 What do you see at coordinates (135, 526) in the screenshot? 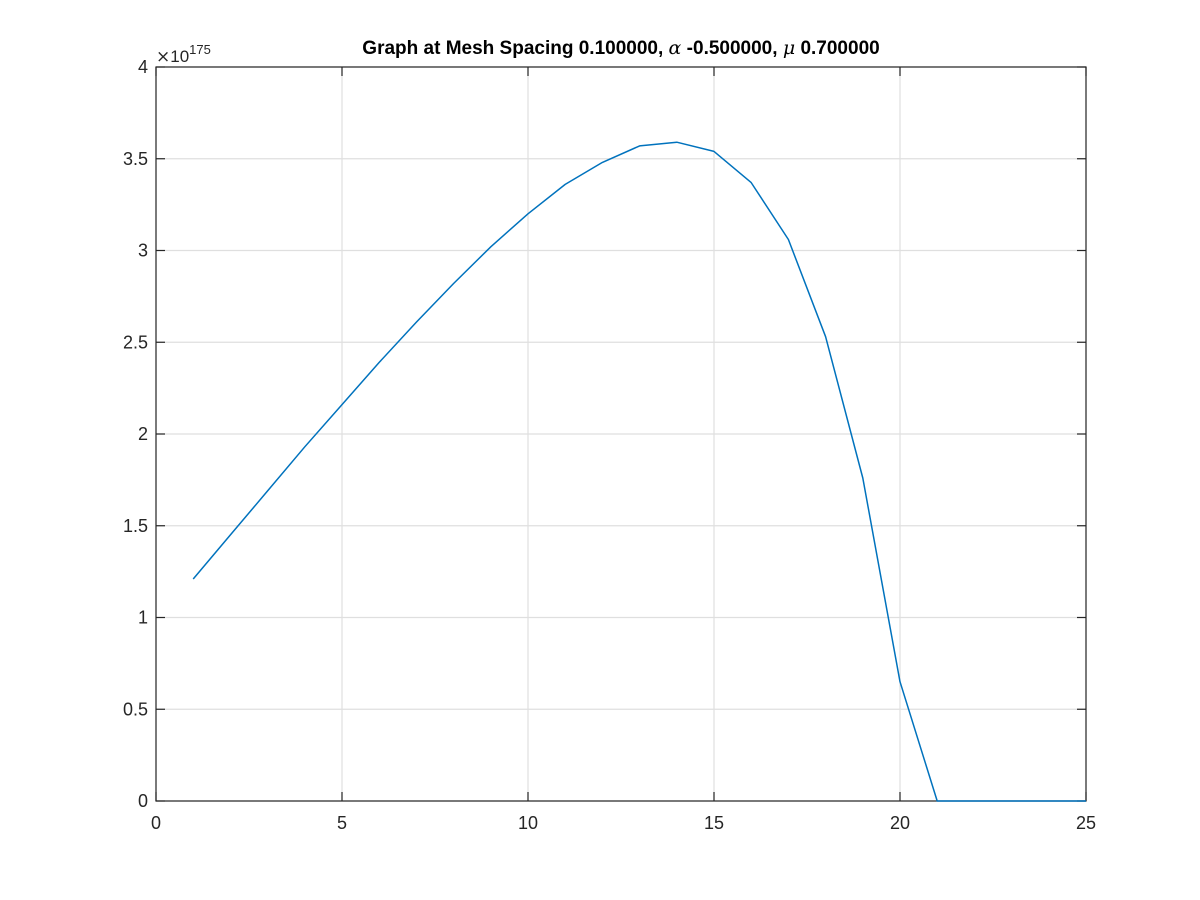
I see `y-tick-label: 1.5` at bounding box center [135, 526].